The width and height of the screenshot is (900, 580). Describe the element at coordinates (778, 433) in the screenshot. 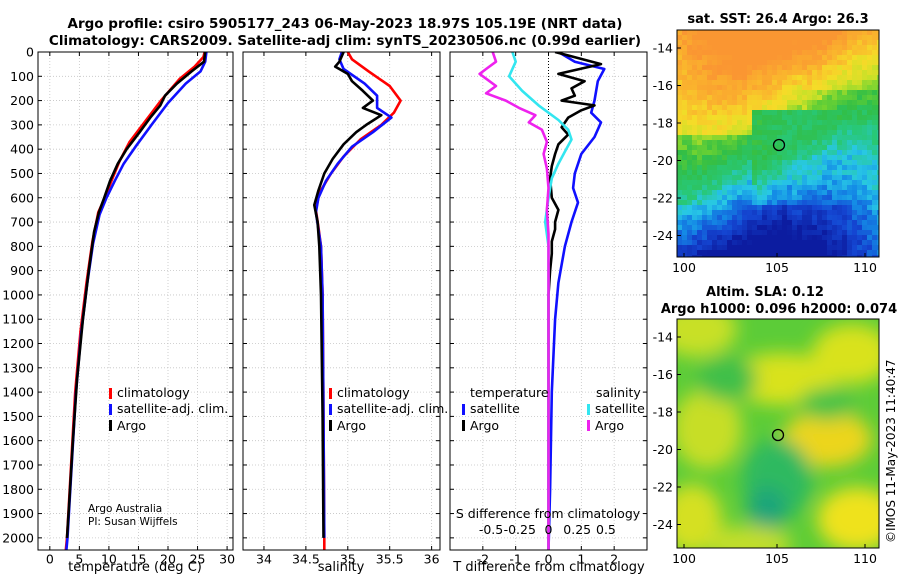

I see `sla-map-frame` at that location.